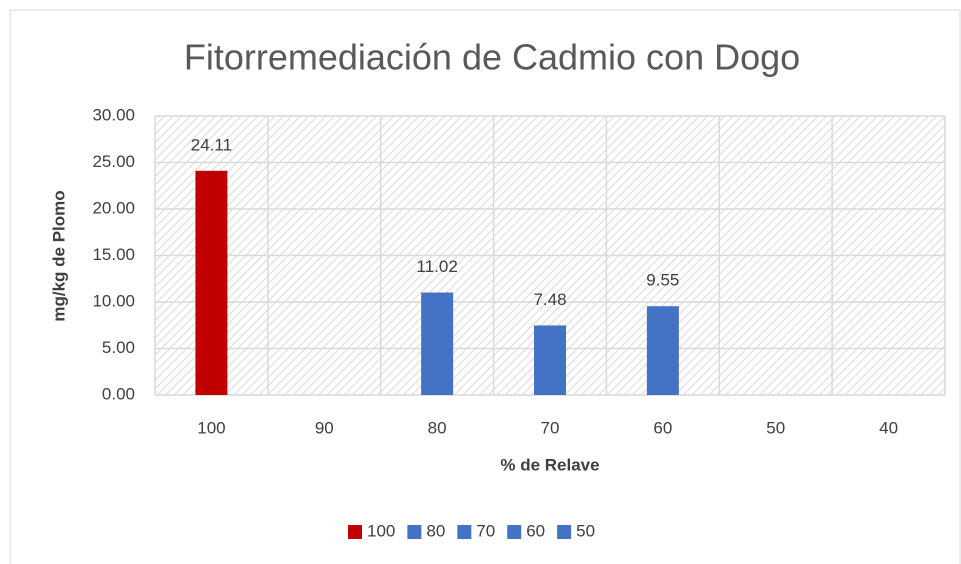 The height and width of the screenshot is (564, 961). I want to click on y-tick-label: 0.00, so click(118, 393).